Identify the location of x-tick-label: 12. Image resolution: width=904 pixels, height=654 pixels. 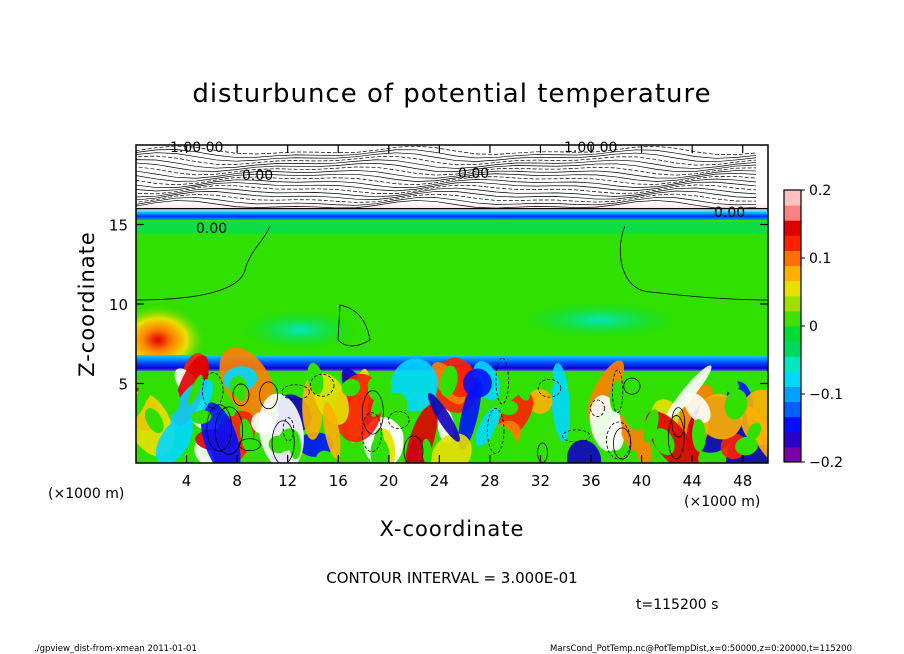
(287, 481).